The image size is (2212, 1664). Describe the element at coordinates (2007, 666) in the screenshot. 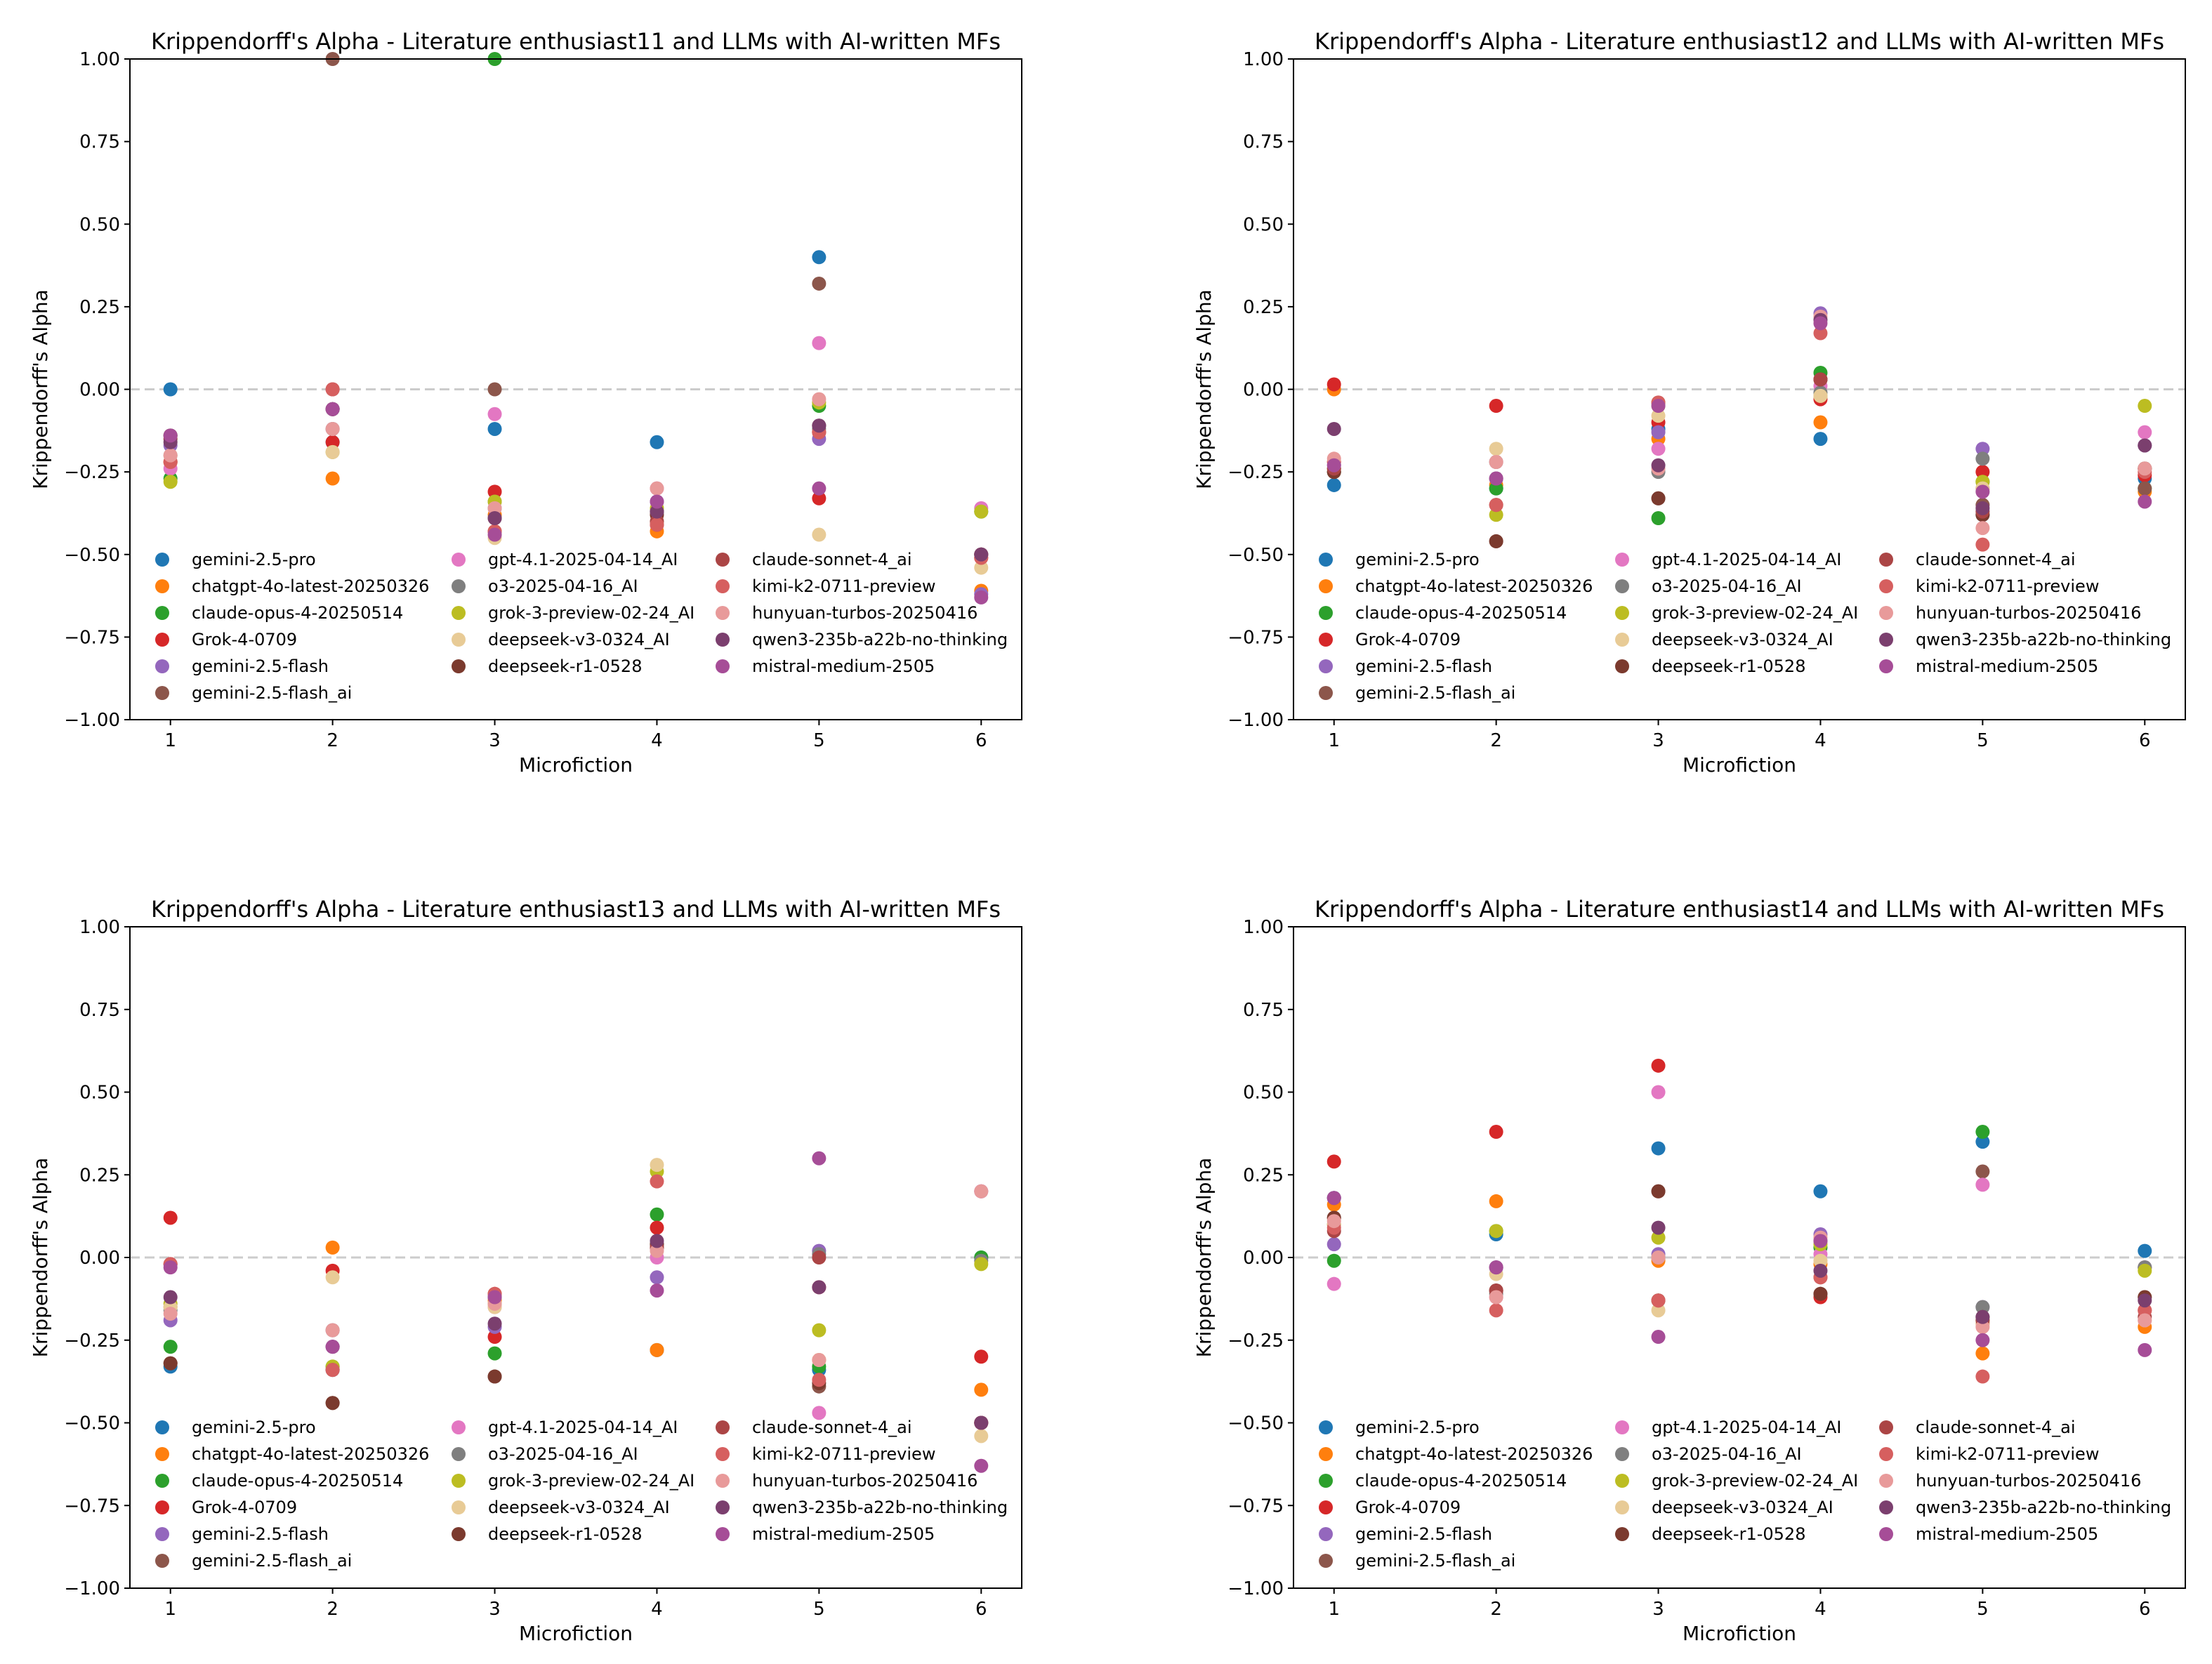

I see `legend-label: mistral-medium-2505` at that location.